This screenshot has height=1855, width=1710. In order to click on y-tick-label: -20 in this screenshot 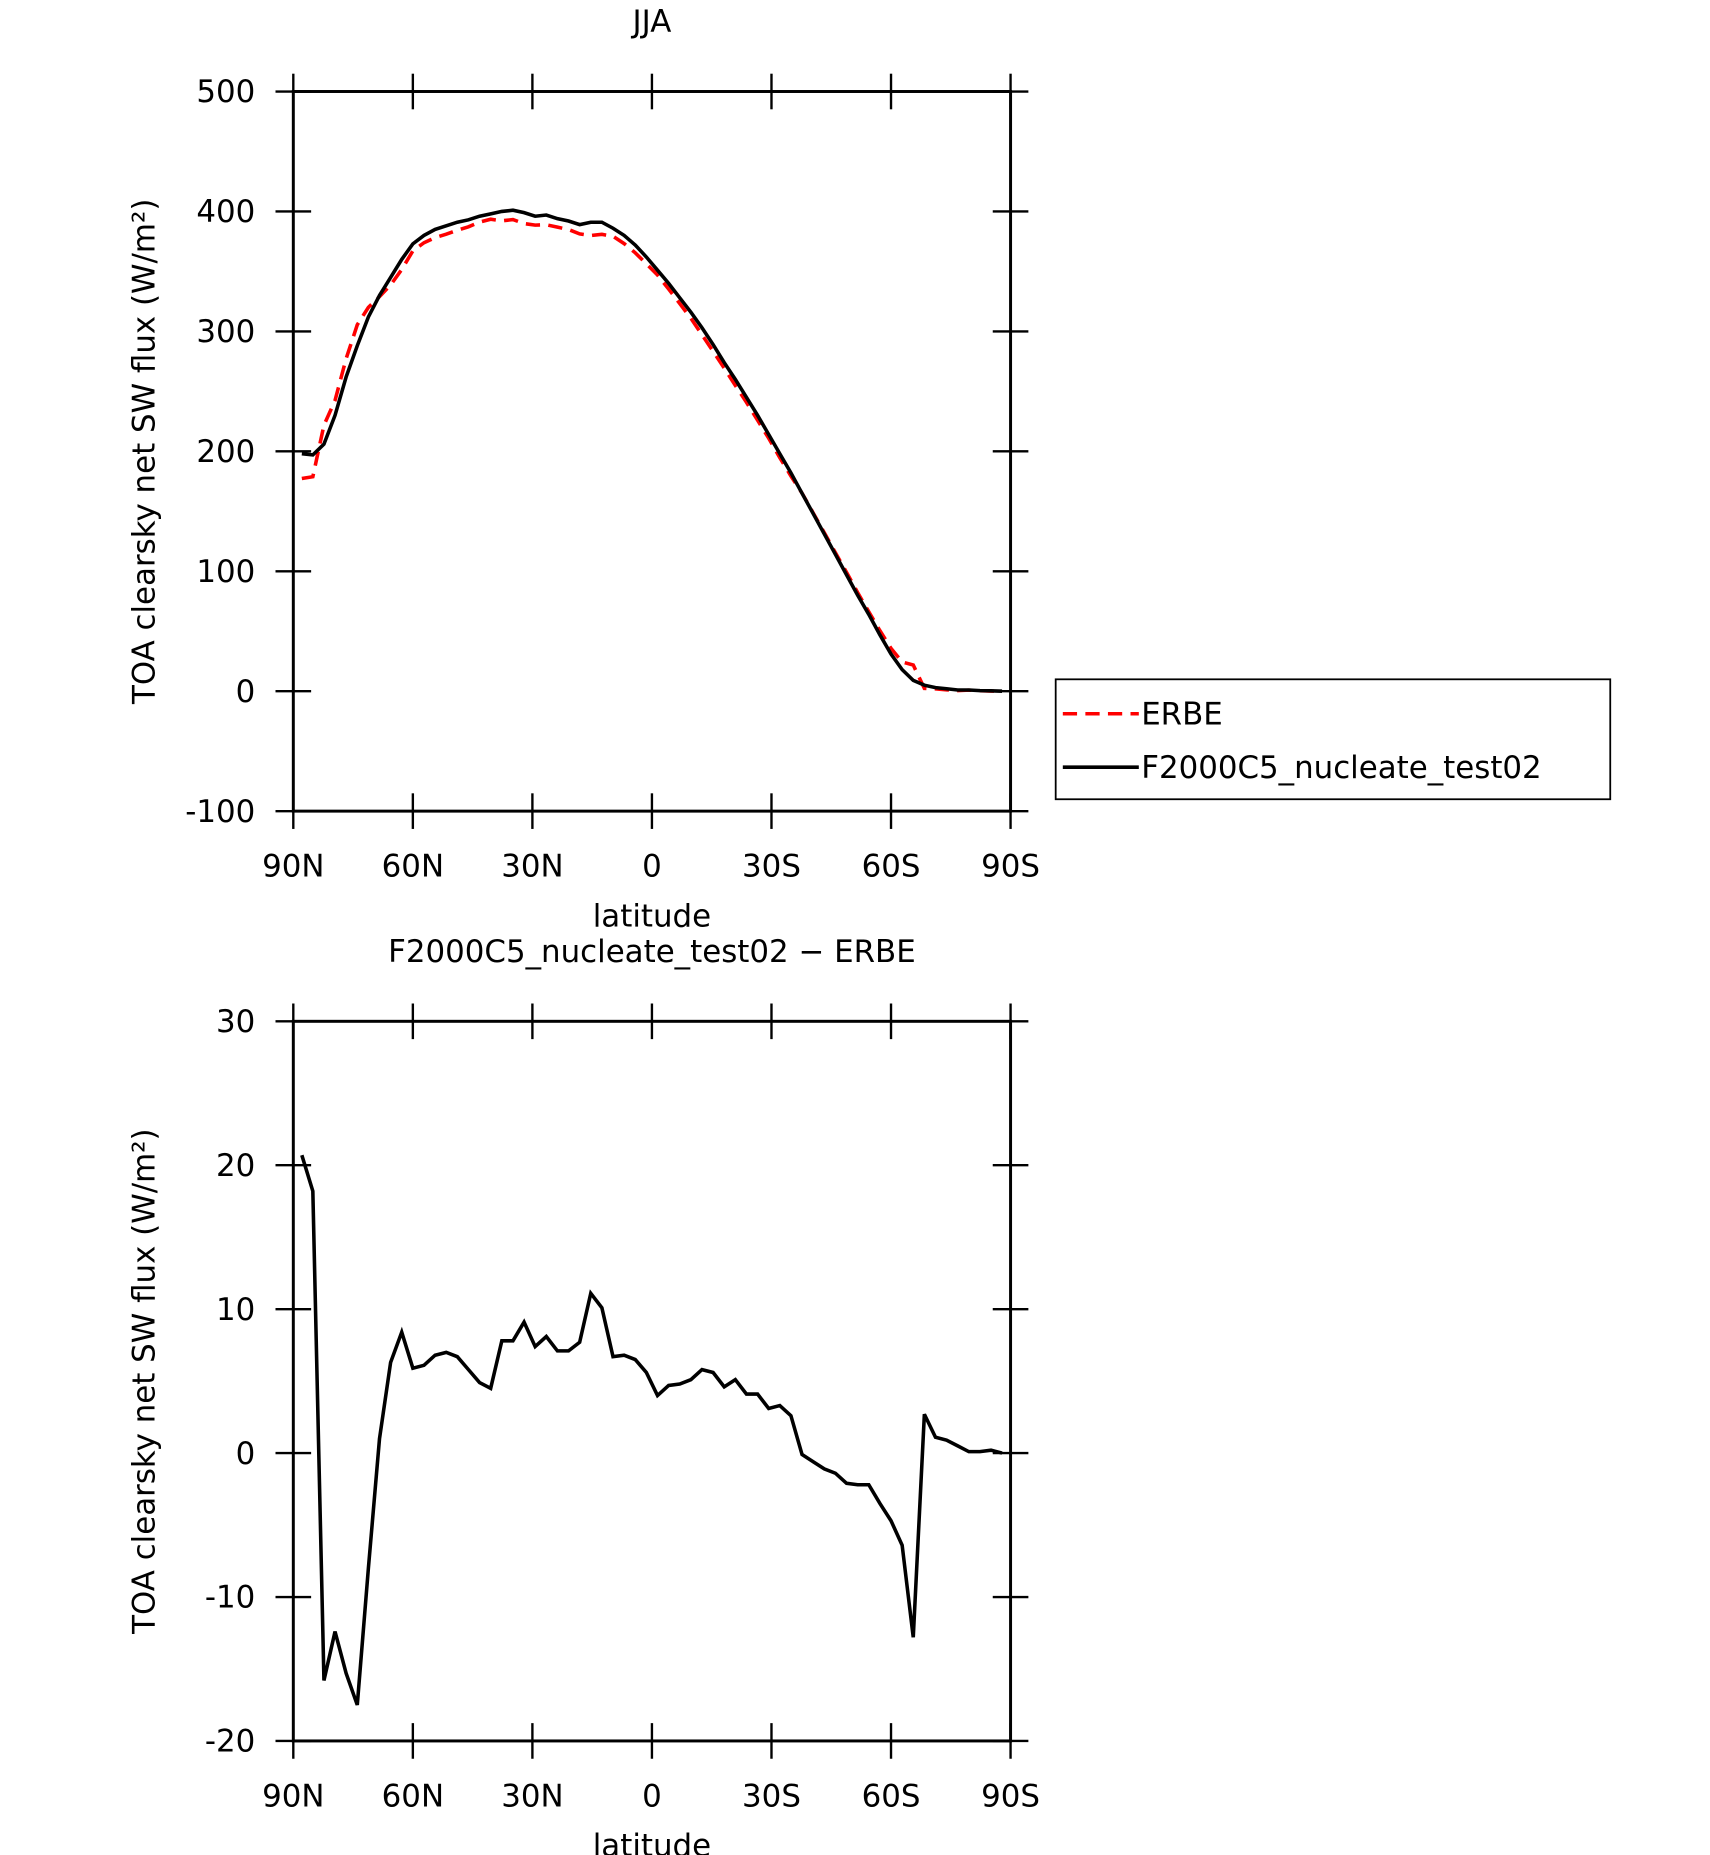, I will do `click(230, 1742)`.